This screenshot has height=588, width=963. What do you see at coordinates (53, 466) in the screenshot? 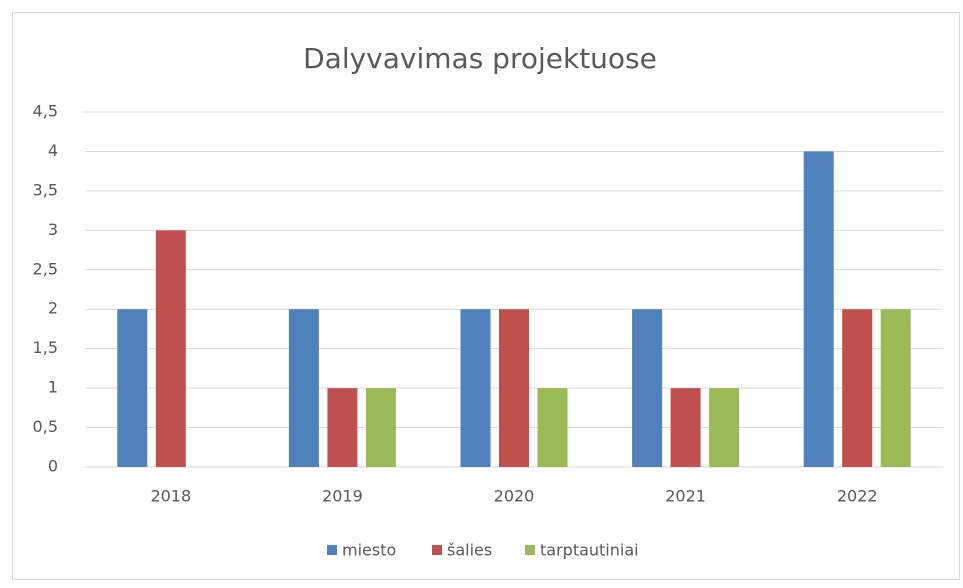
I see `y-tick-label: 0` at bounding box center [53, 466].